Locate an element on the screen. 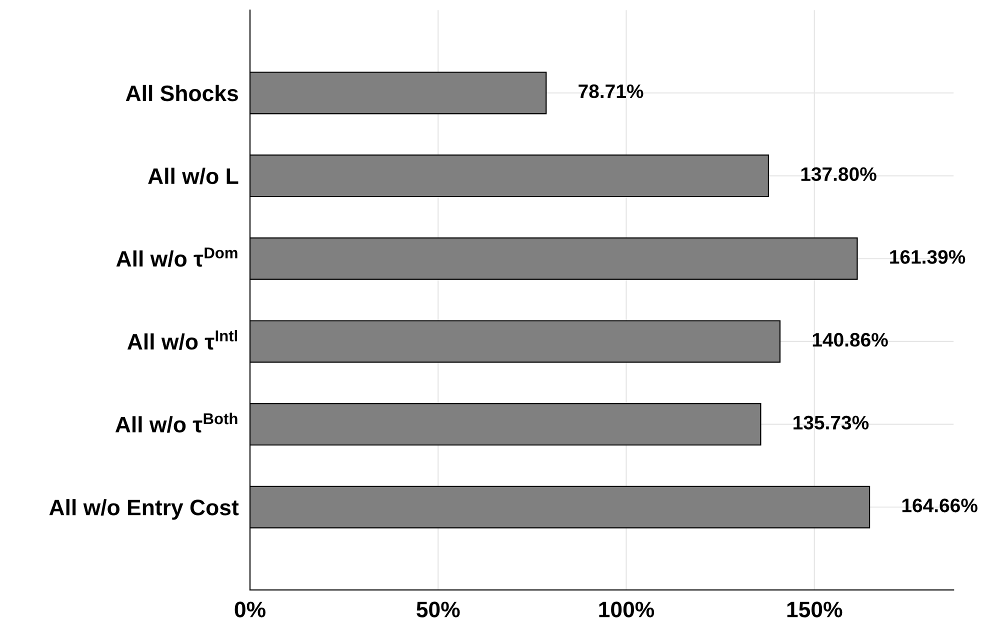 The image size is (998, 633). data-label: 135.73% is located at coordinates (831, 423).